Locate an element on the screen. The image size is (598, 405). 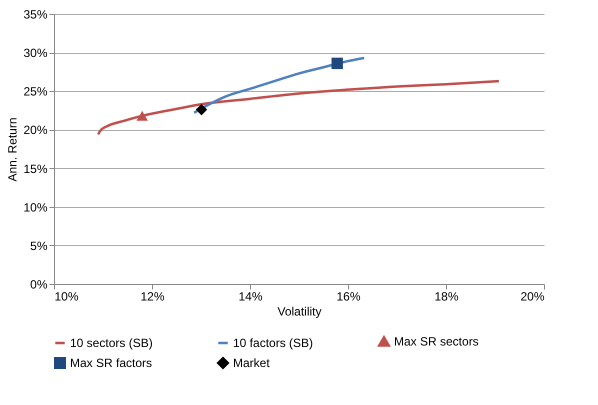
x-tick-label: 10% is located at coordinates (66, 297).